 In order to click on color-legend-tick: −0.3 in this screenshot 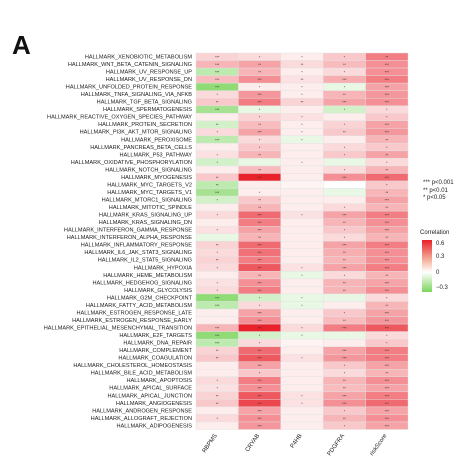, I will do `click(442, 288)`.